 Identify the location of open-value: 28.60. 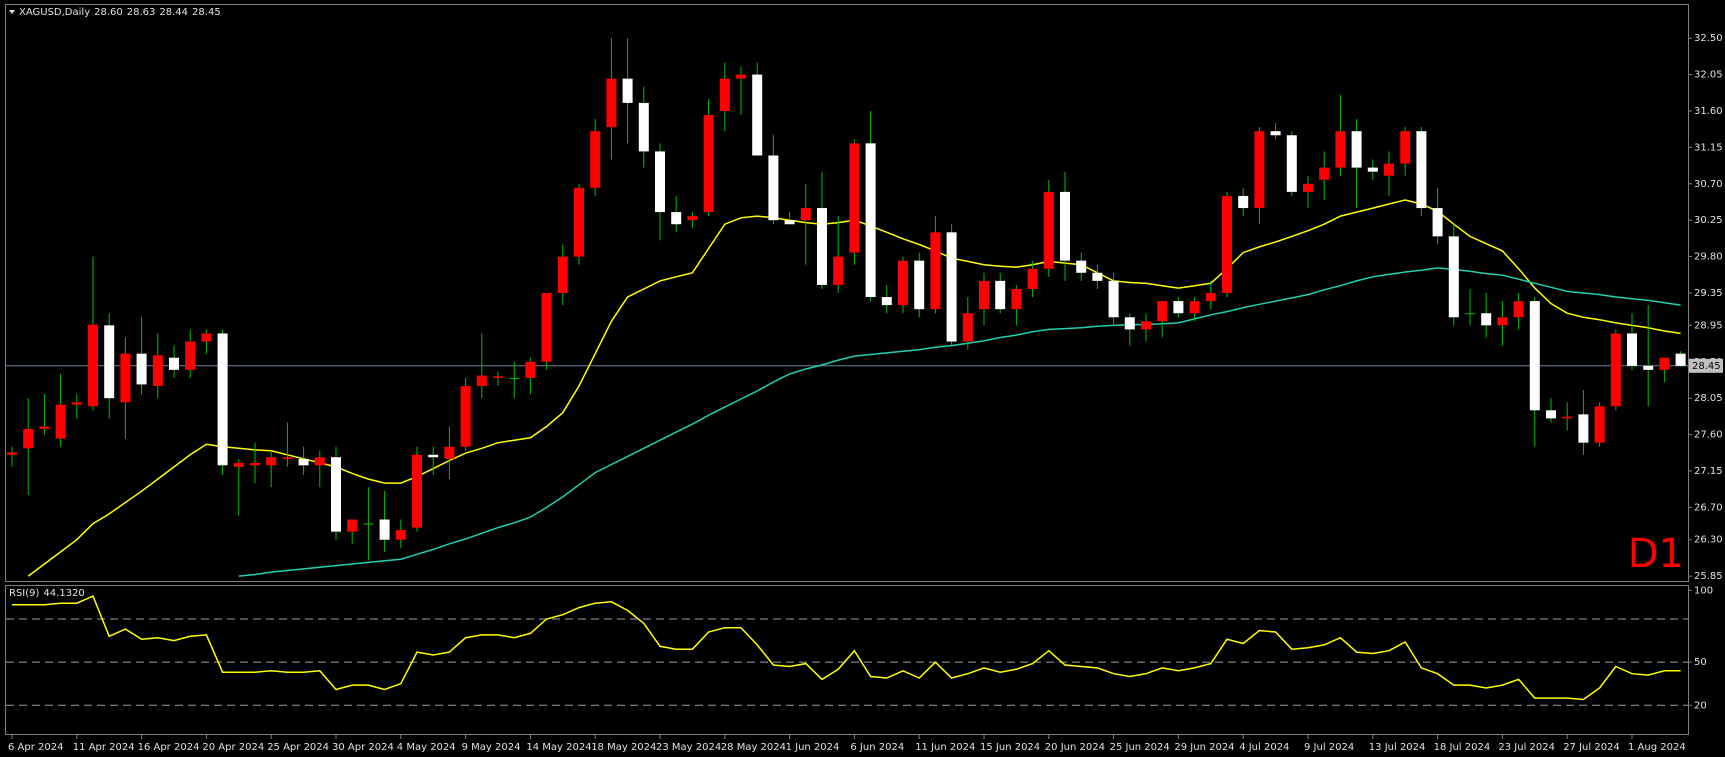
(108, 12).